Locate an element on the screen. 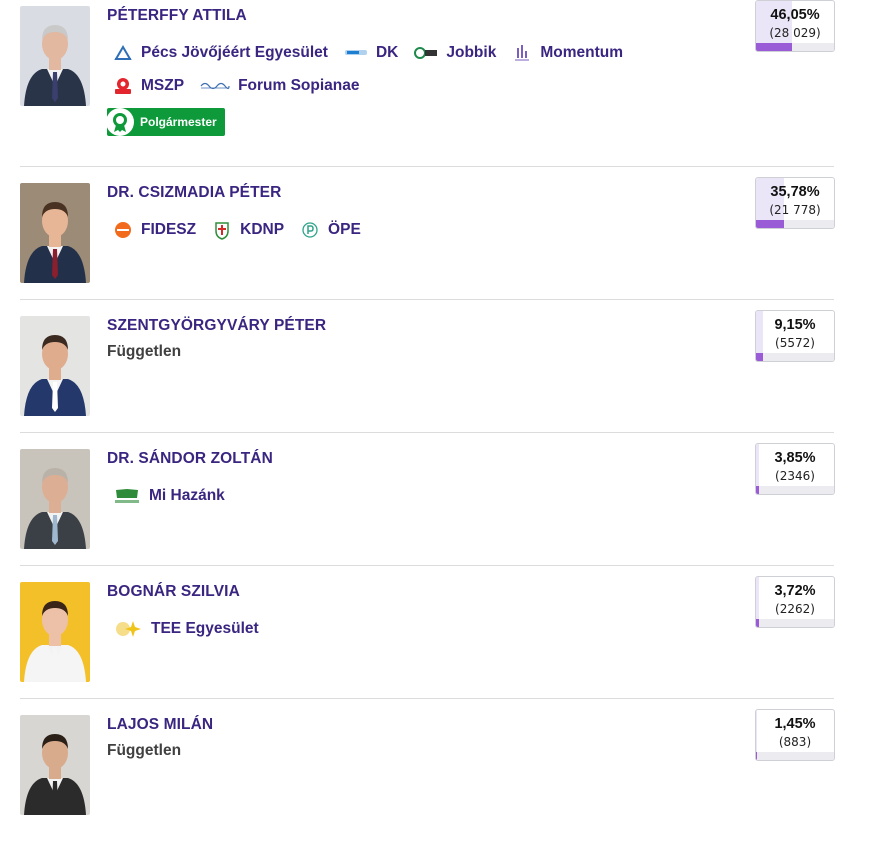  party-label: KDNP is located at coordinates (262, 229).